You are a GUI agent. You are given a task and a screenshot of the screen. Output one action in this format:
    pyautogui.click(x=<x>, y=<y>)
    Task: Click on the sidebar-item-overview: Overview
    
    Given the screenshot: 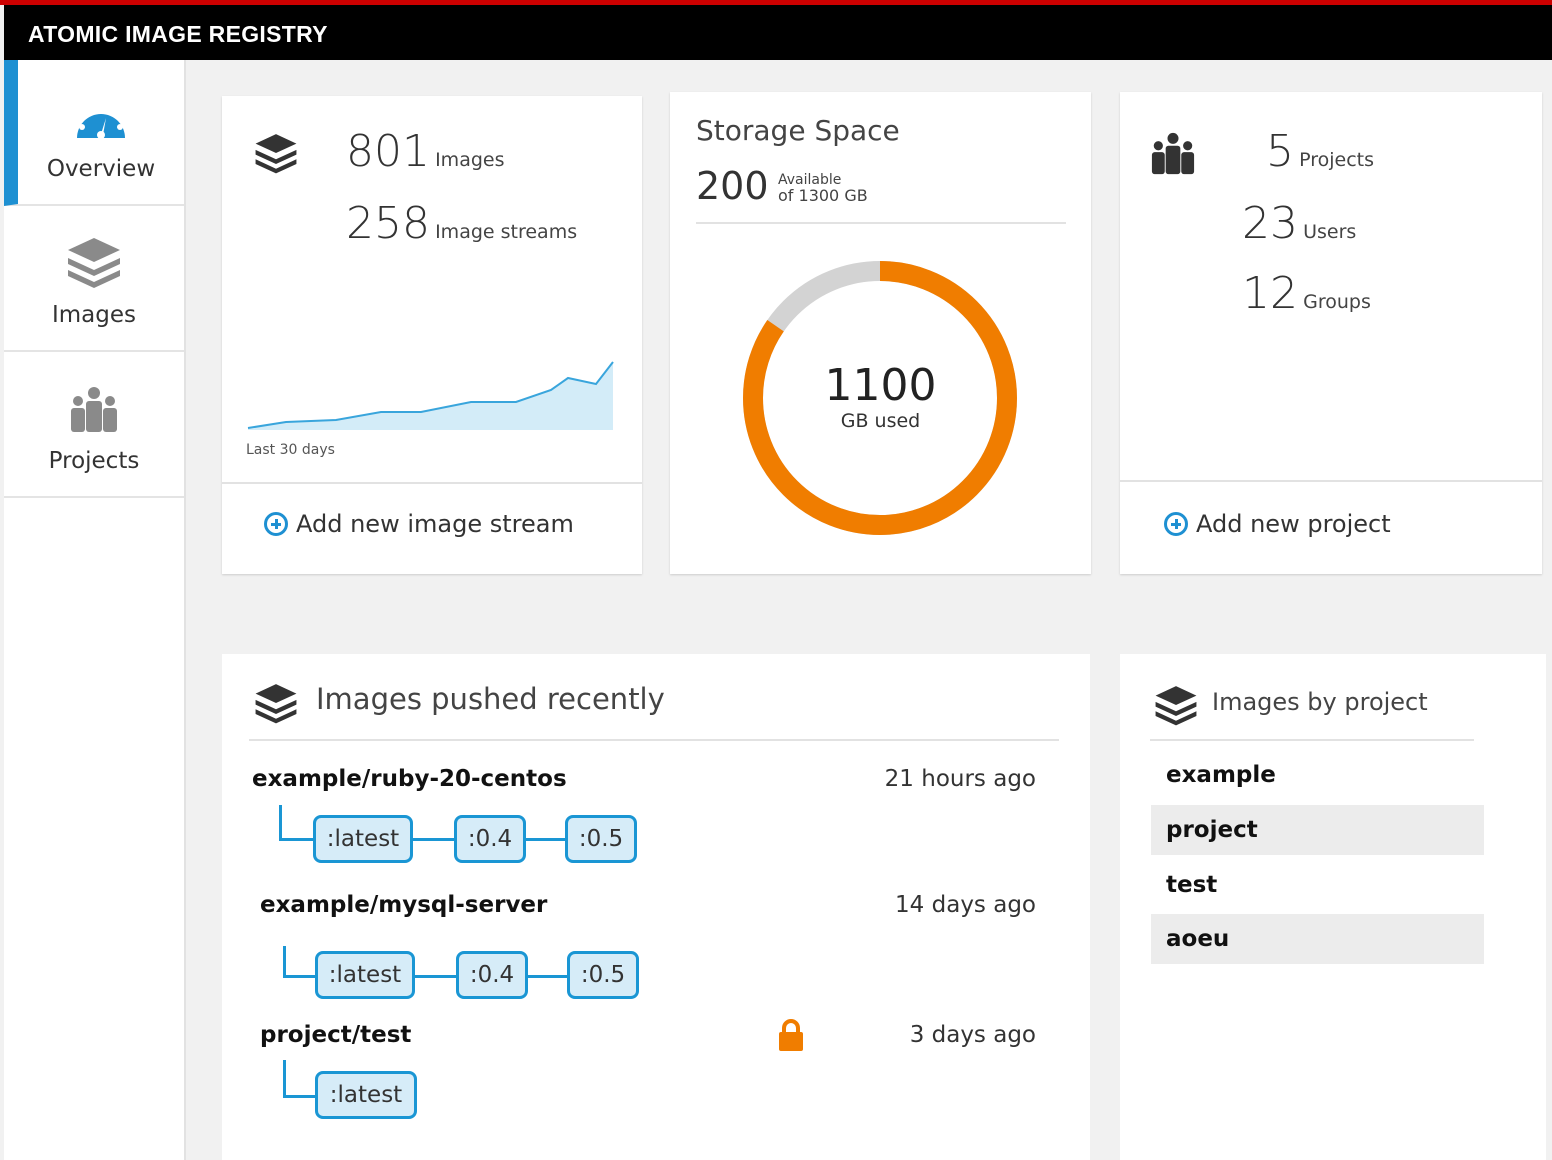 What is the action you would take?
    pyautogui.click(x=94, y=133)
    